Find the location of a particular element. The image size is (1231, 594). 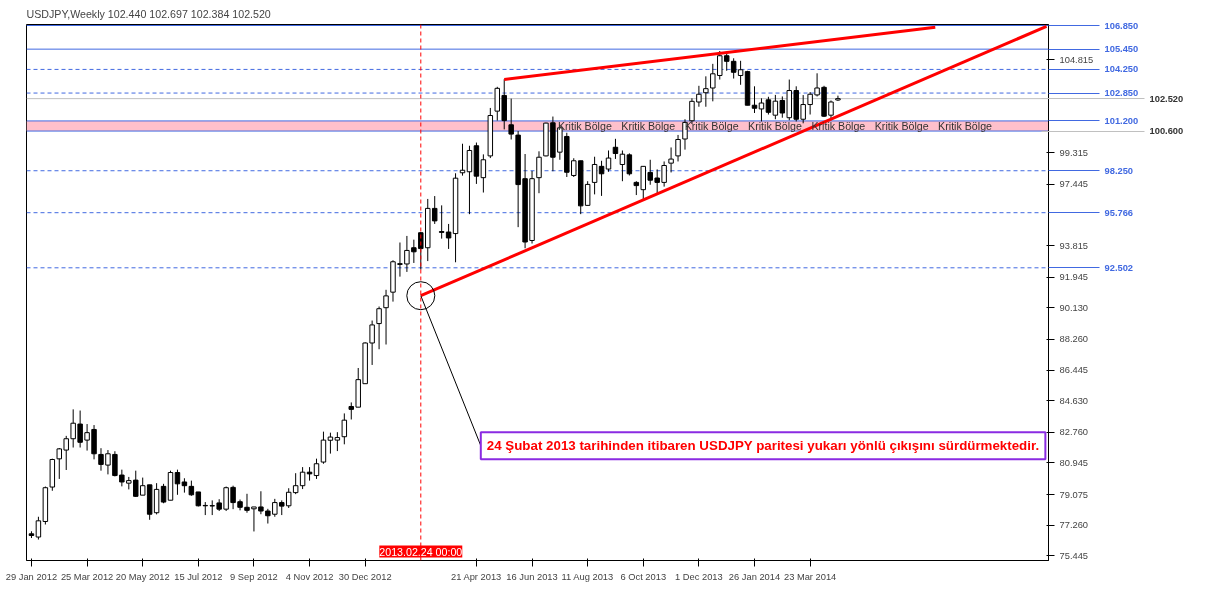

x-tick-label: 4 Nov 2012 is located at coordinates (309, 576).